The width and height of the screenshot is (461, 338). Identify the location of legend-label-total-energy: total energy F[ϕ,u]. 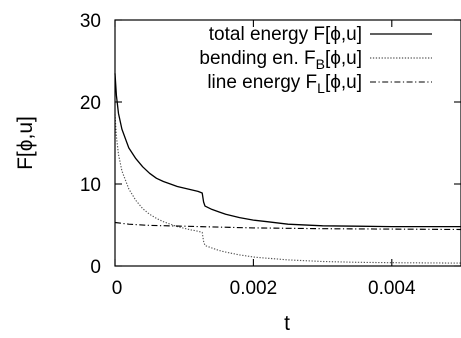
(285, 34).